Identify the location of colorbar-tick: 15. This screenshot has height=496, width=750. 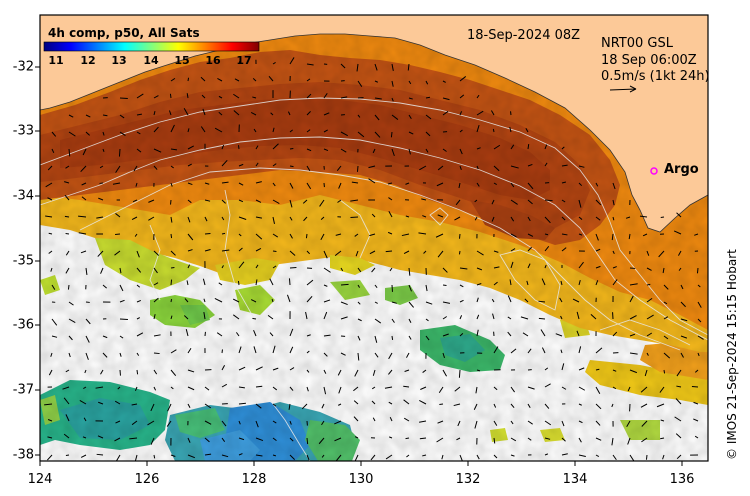
(182, 60).